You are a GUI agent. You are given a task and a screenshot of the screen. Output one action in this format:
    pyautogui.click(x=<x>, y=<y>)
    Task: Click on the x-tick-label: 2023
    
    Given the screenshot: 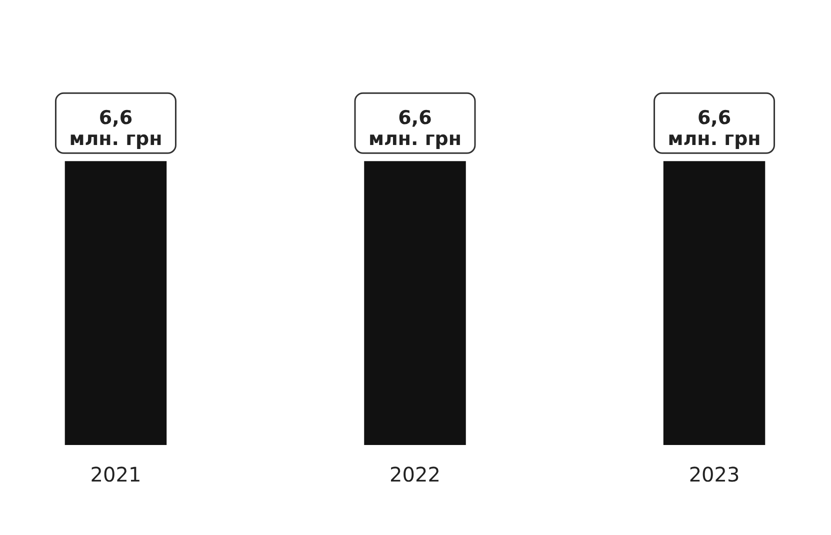 What is the action you would take?
    pyautogui.click(x=714, y=474)
    